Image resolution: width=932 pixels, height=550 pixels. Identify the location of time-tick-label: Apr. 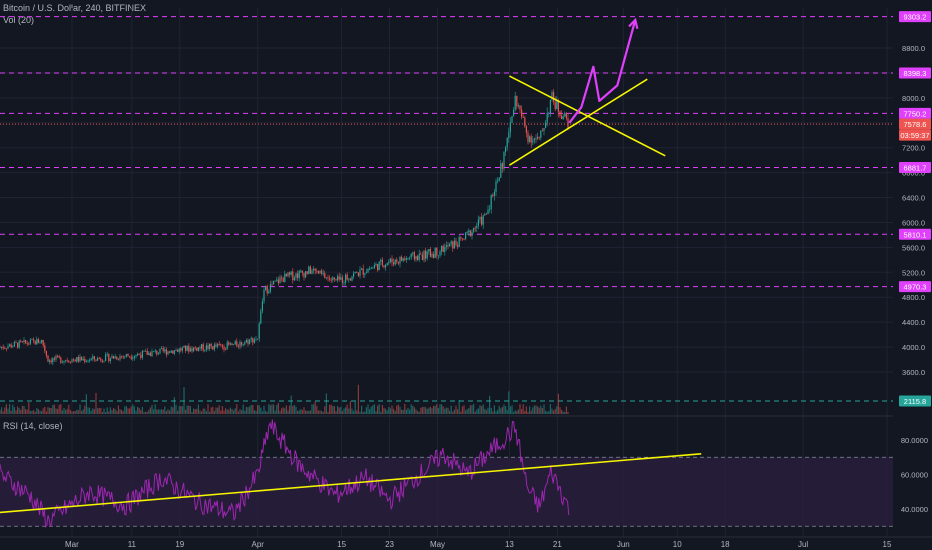
(257, 544).